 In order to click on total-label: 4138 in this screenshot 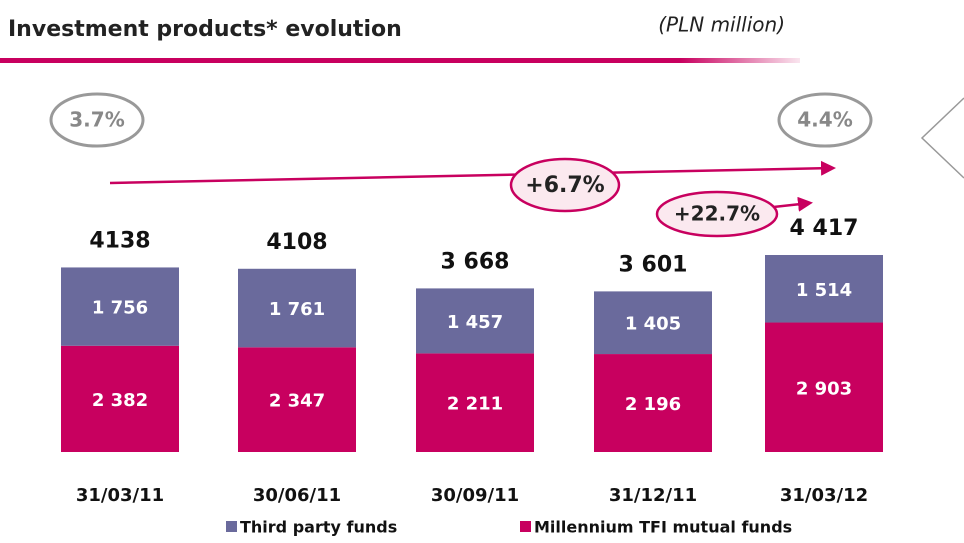, I will do `click(119, 240)`.